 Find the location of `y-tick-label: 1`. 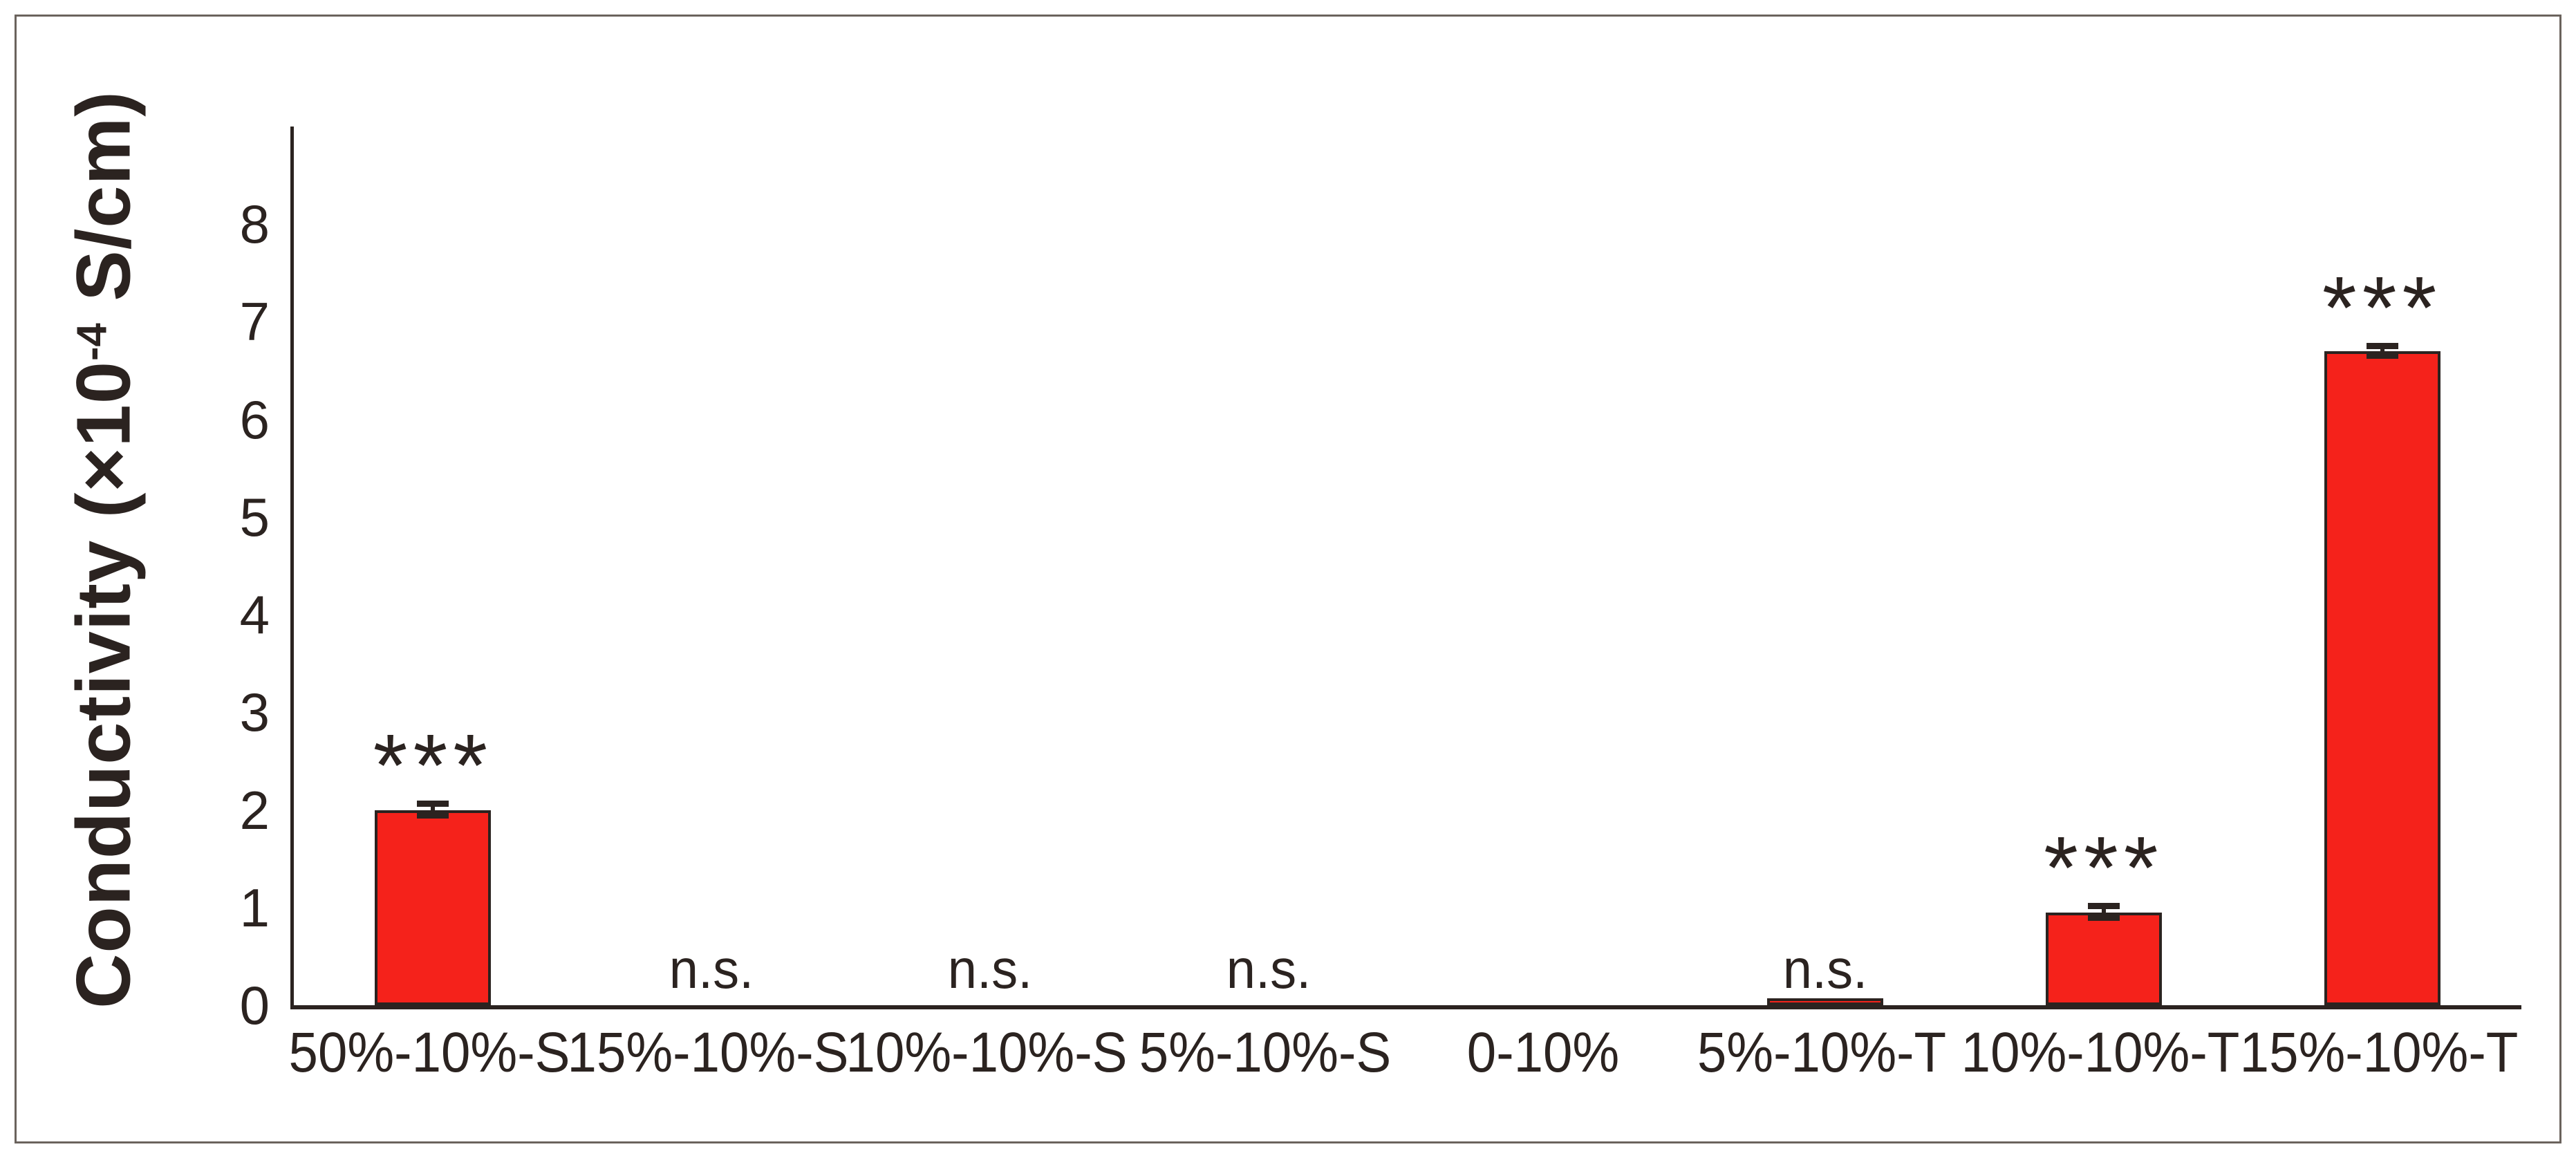

y-tick-label: 1 is located at coordinates (254, 907).